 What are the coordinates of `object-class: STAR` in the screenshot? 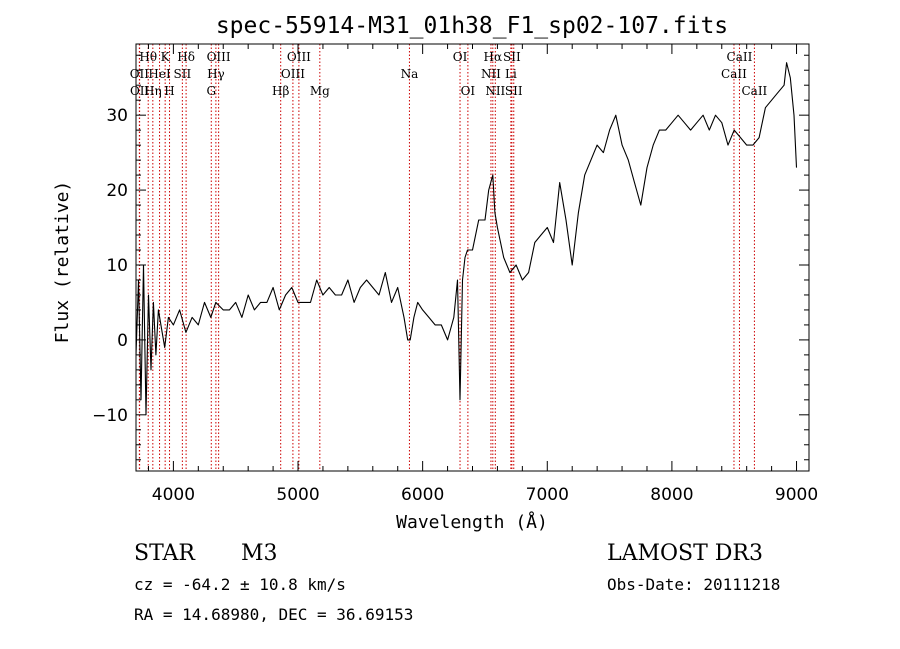 It's located at (165, 553).